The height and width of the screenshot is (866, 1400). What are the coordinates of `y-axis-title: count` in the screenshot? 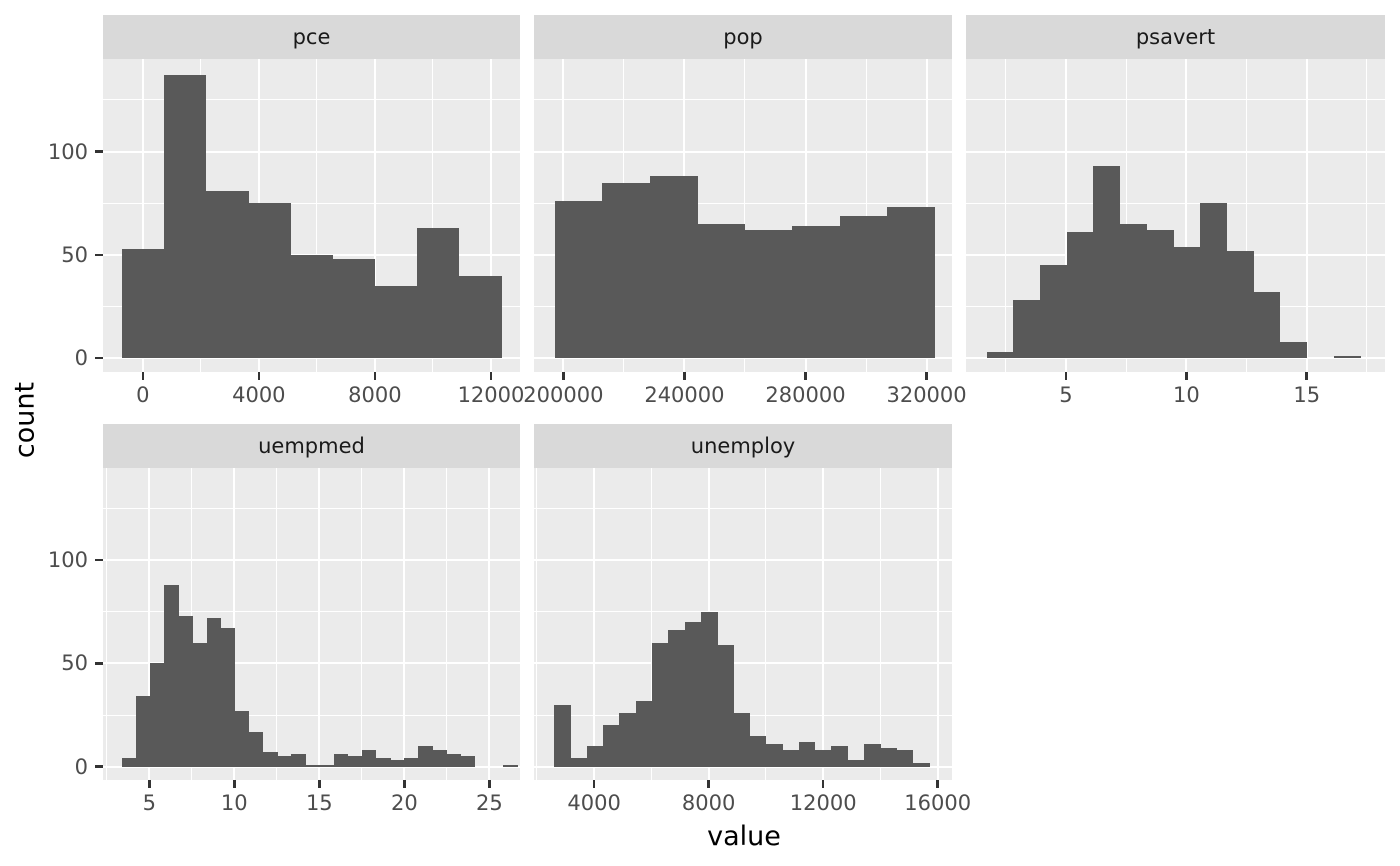 It's located at (25, 420).